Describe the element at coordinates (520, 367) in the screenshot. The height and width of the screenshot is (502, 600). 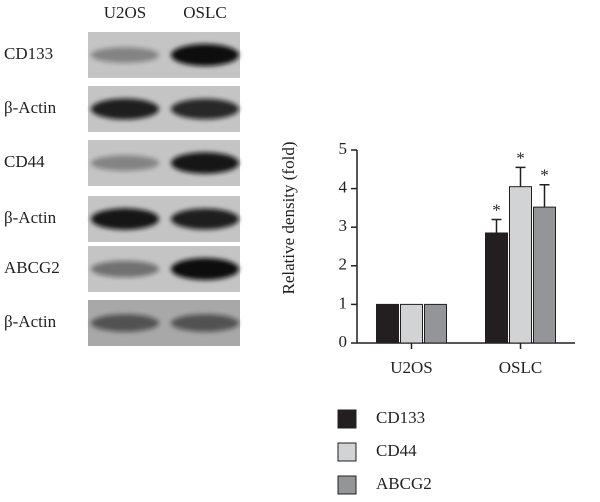
I see `x-tick-label: OSLC` at that location.